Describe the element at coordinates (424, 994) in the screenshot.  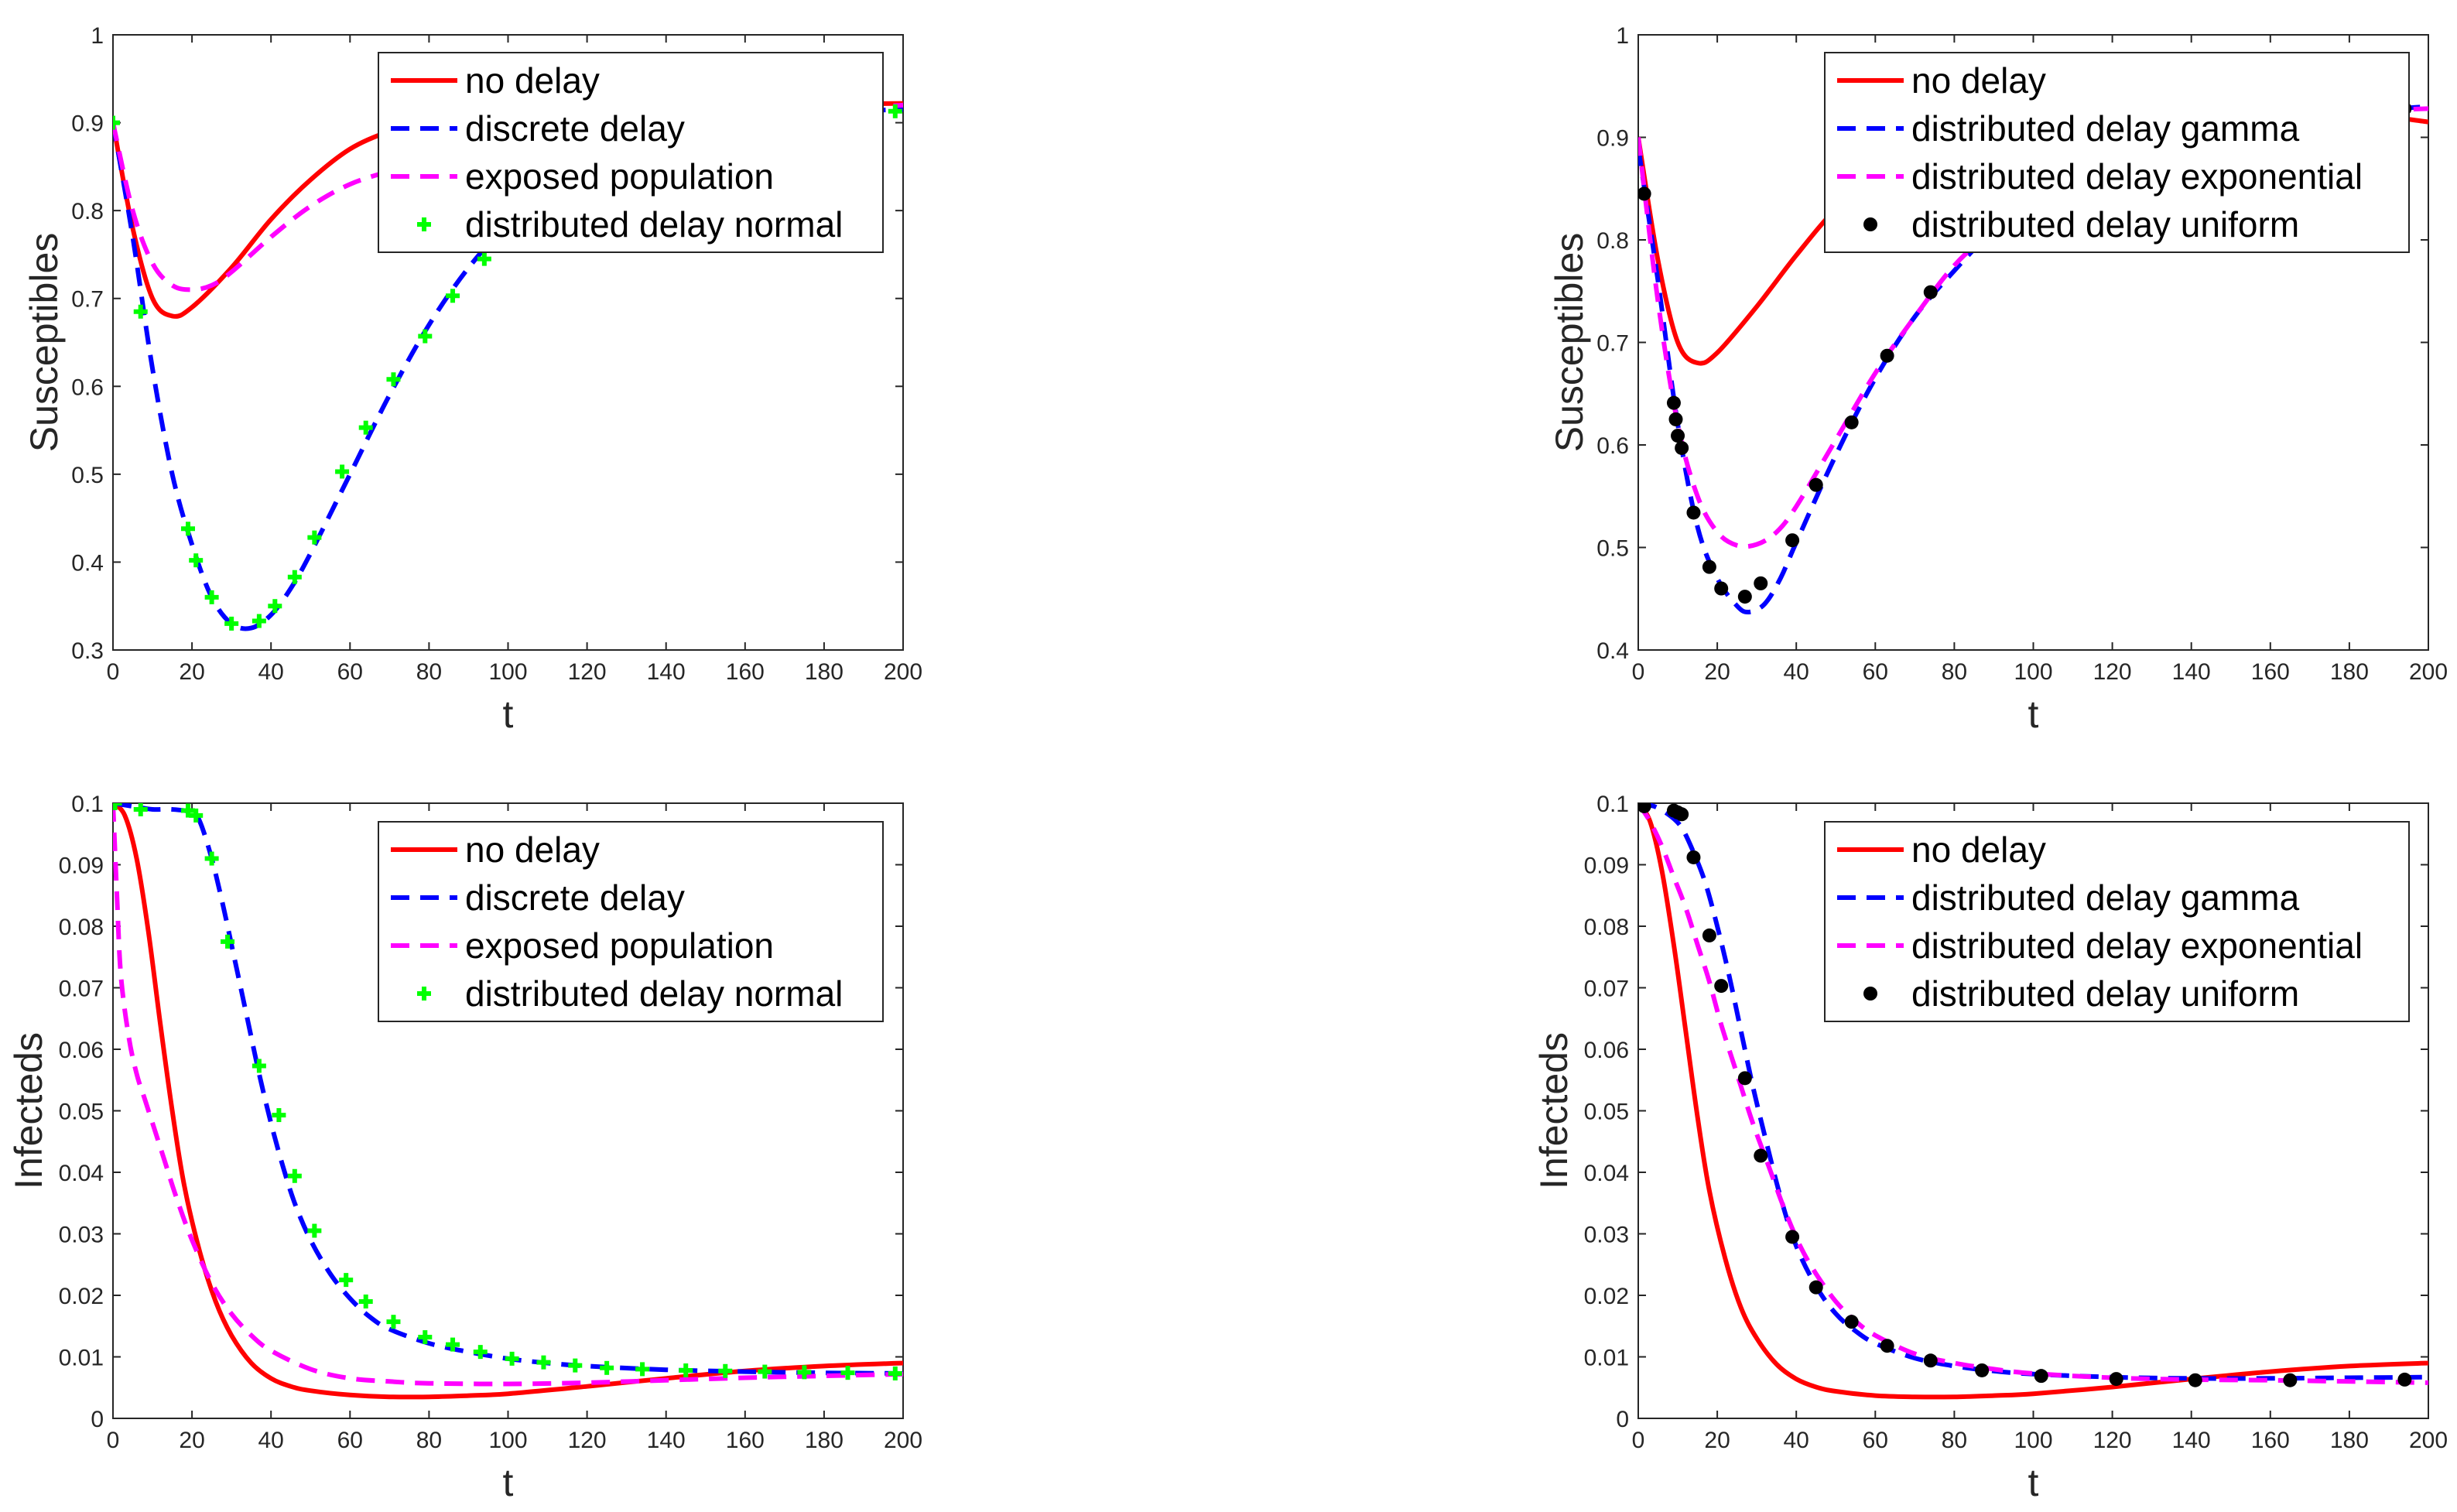
I see `legend-swatch` at that location.